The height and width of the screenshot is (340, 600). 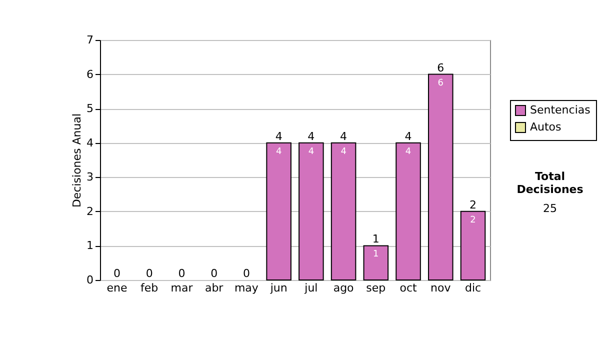 What do you see at coordinates (278, 288) in the screenshot?
I see `x-tick-label: jun` at bounding box center [278, 288].